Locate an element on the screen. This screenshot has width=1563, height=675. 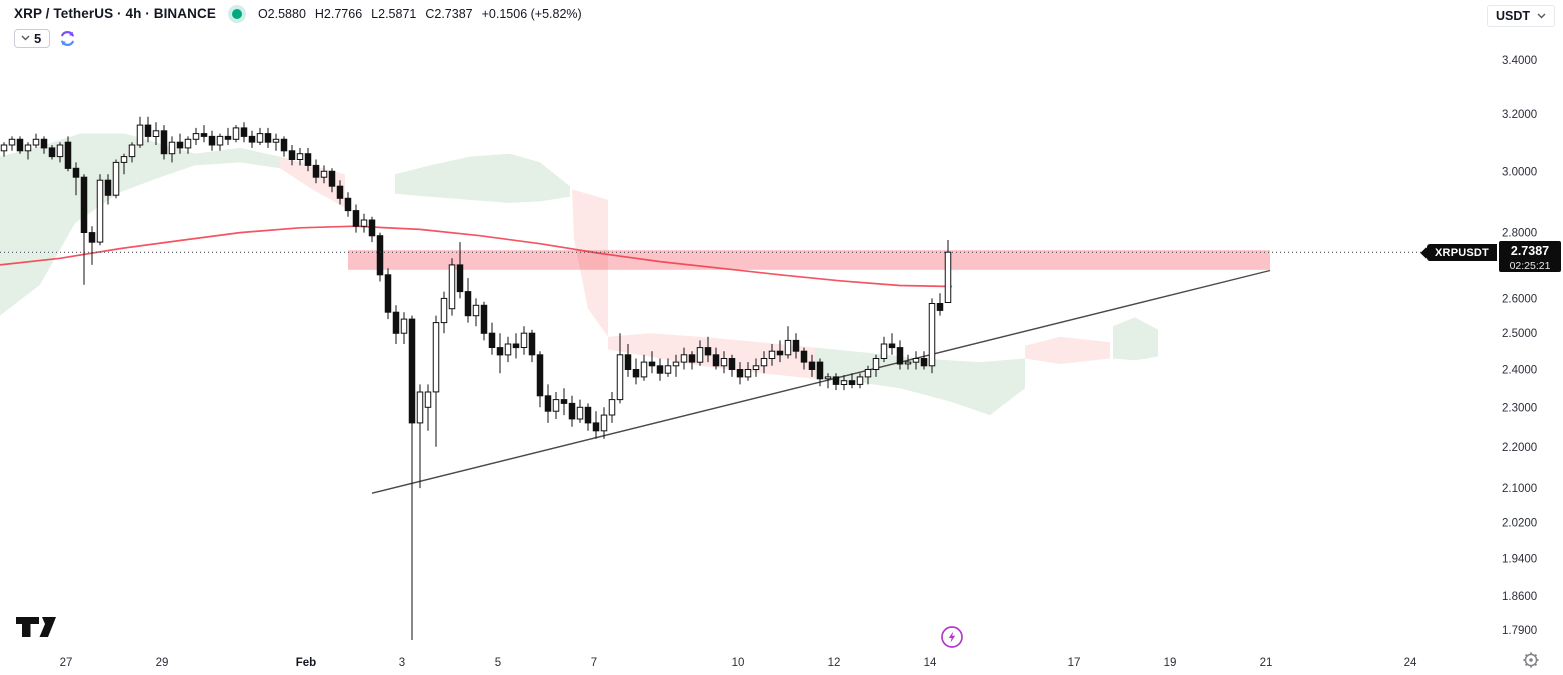
time-axis-label: 3 is located at coordinates (402, 663).